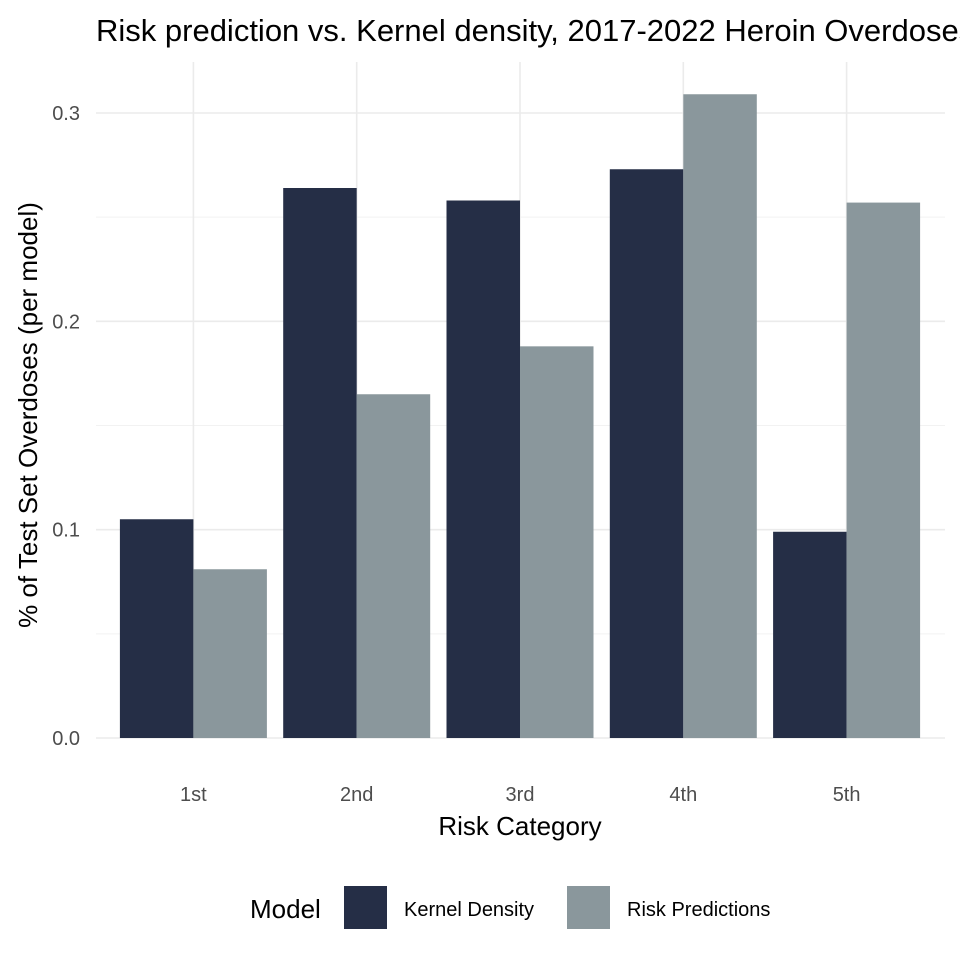 The width and height of the screenshot is (960, 960). I want to click on bar-kernel-density-1st, so click(156, 628).